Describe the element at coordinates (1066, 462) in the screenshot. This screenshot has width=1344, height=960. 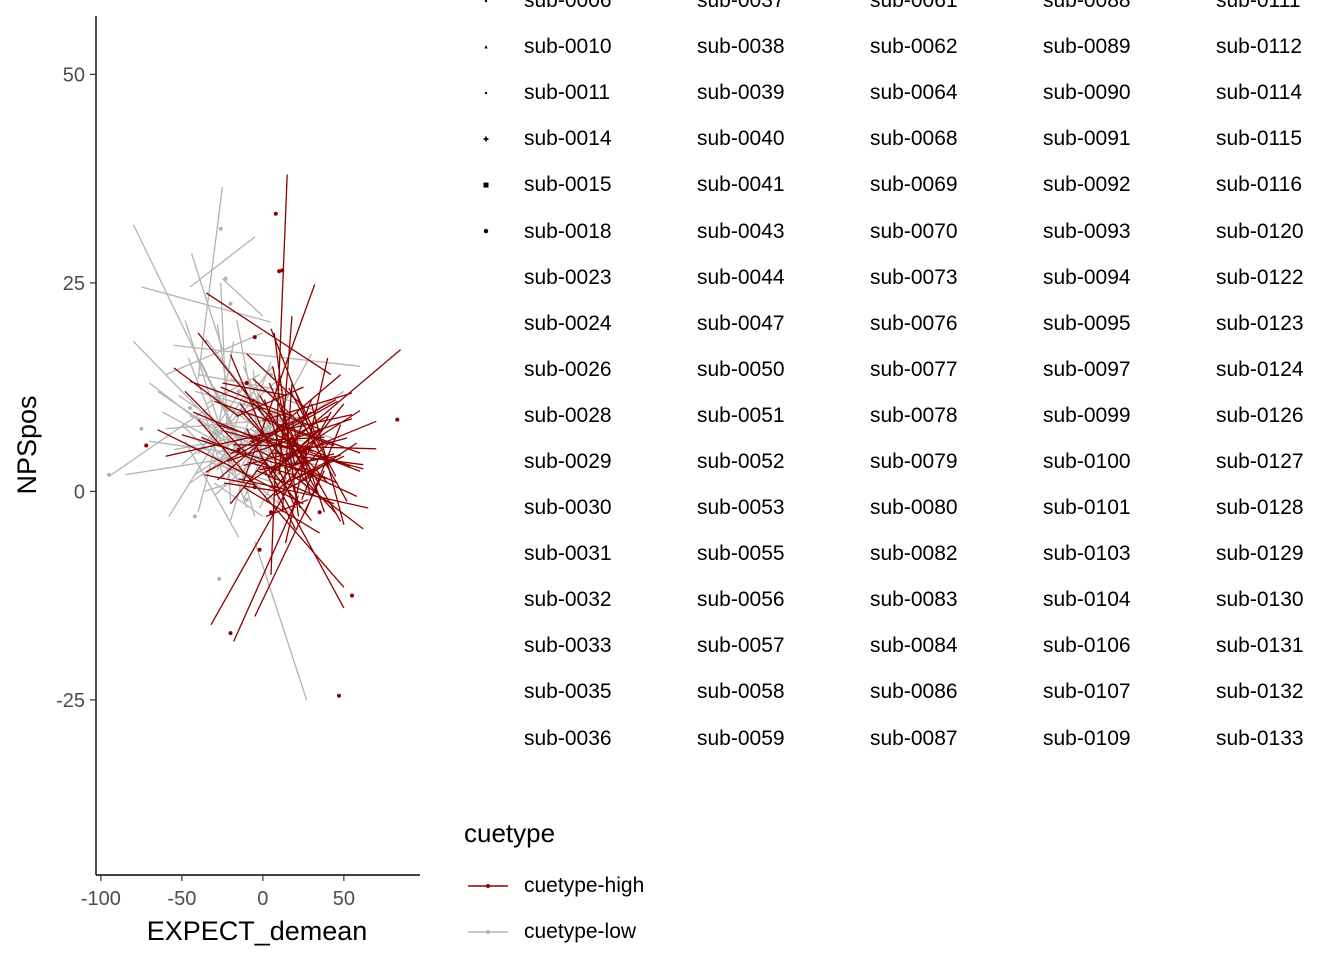
I see `legend-item-subject: sub-0100` at that location.